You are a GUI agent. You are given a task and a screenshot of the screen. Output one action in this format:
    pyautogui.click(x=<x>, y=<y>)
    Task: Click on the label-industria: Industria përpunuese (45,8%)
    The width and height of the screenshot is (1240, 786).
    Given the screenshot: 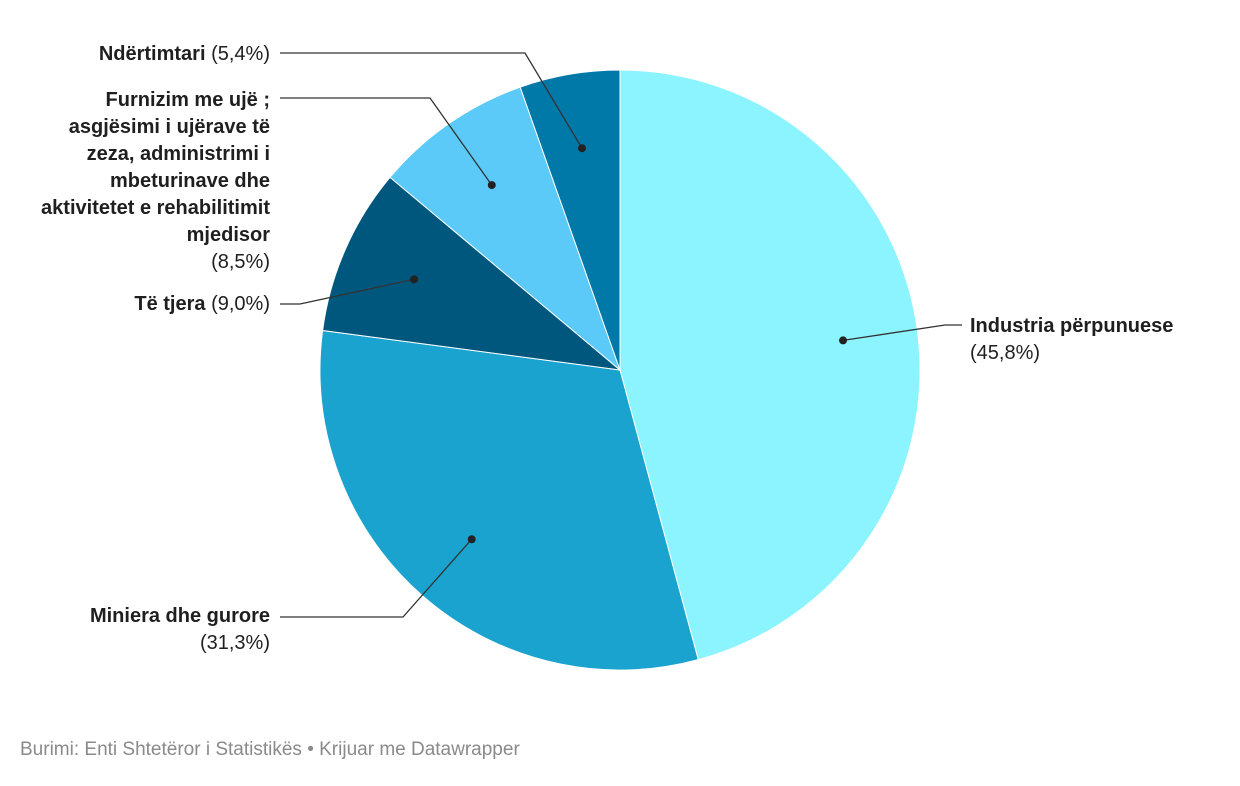 What is the action you would take?
    pyautogui.click(x=1072, y=339)
    